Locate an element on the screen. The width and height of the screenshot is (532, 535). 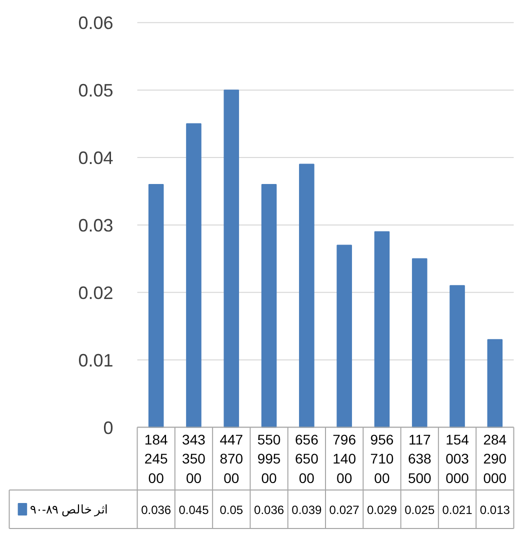
data-label: 0.029 is located at coordinates (382, 509).